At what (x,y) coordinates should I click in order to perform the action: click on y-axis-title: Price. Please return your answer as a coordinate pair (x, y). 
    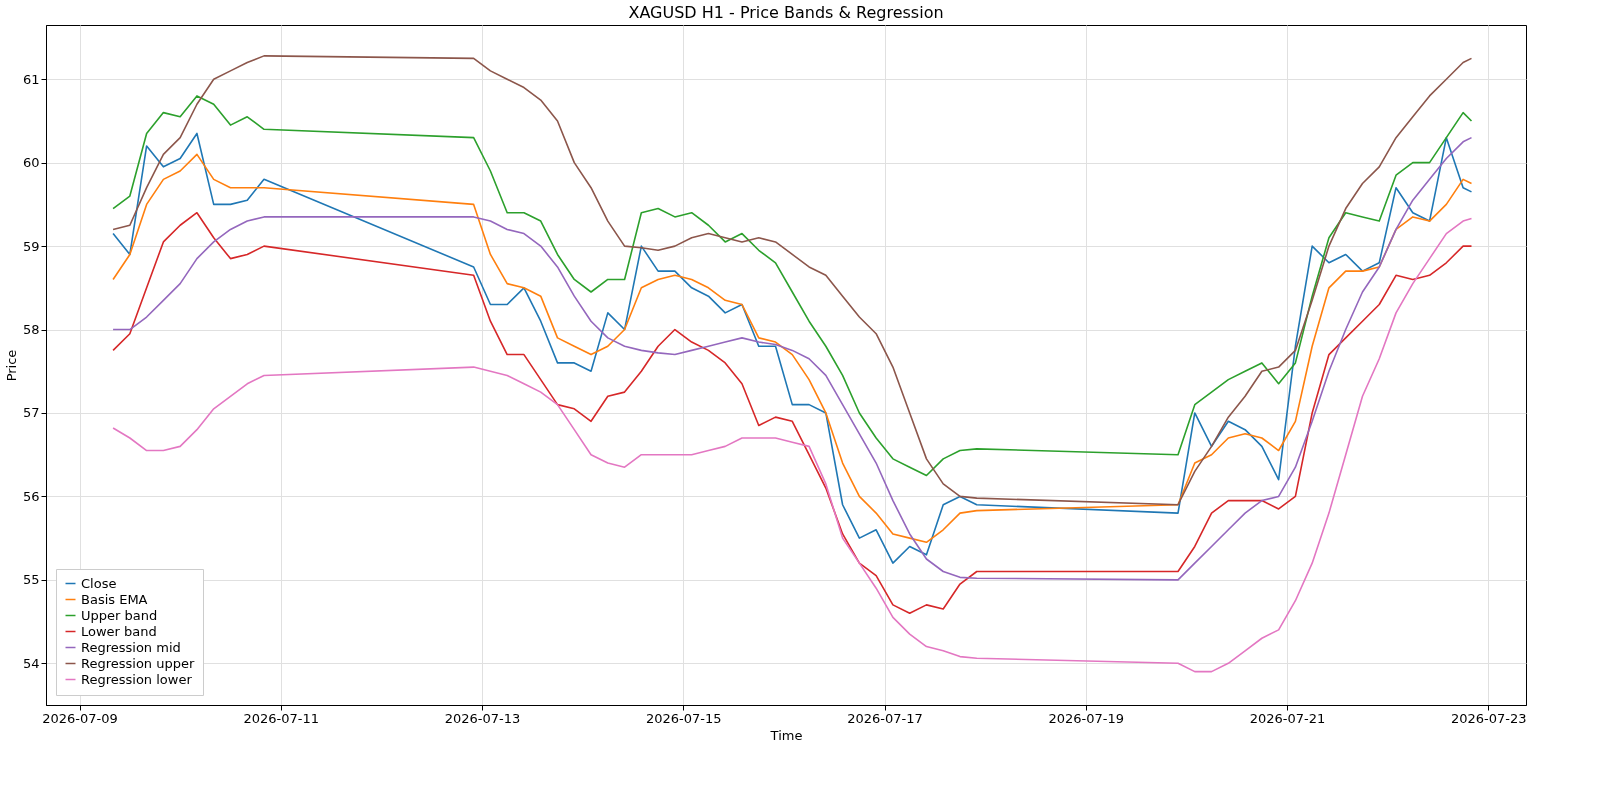
    Looking at the image, I should click on (11, 365).